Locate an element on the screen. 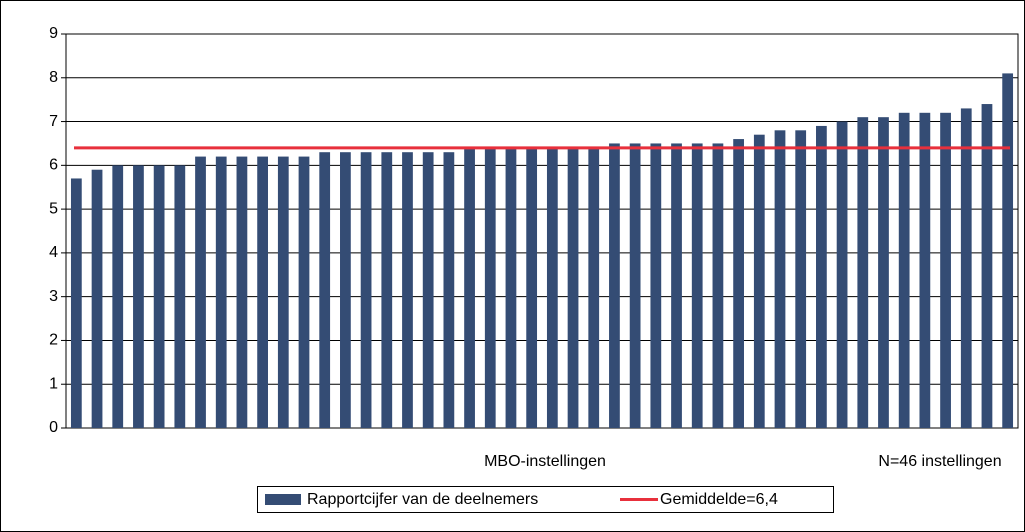  y-tick-label: 7 is located at coordinates (53, 121).